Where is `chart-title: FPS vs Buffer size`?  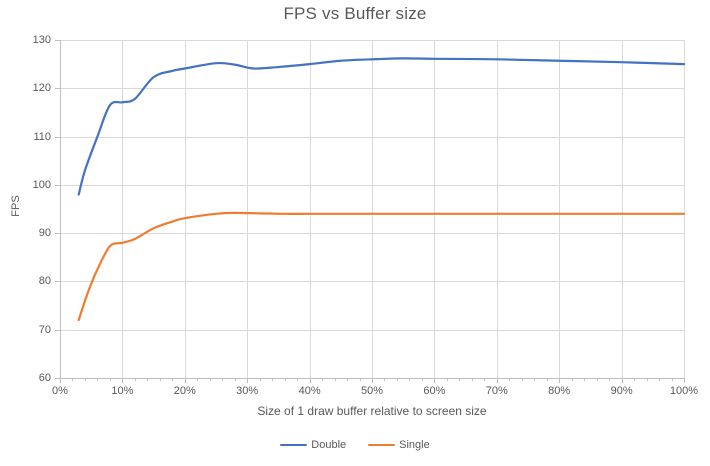 chart-title: FPS vs Buffer size is located at coordinates (355, 13).